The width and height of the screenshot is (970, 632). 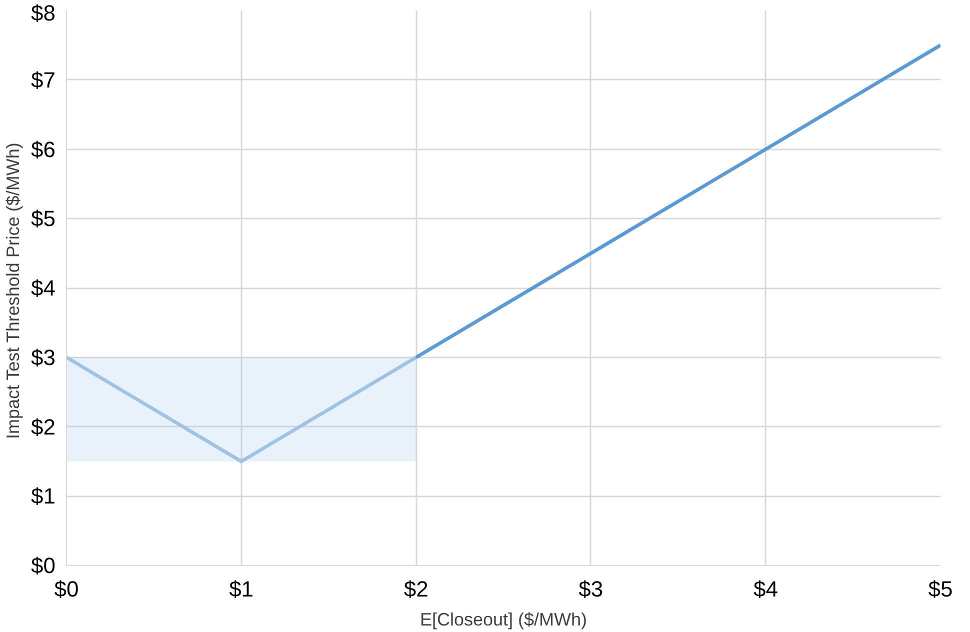 I want to click on x-tick-label: $5, so click(x=940, y=589).